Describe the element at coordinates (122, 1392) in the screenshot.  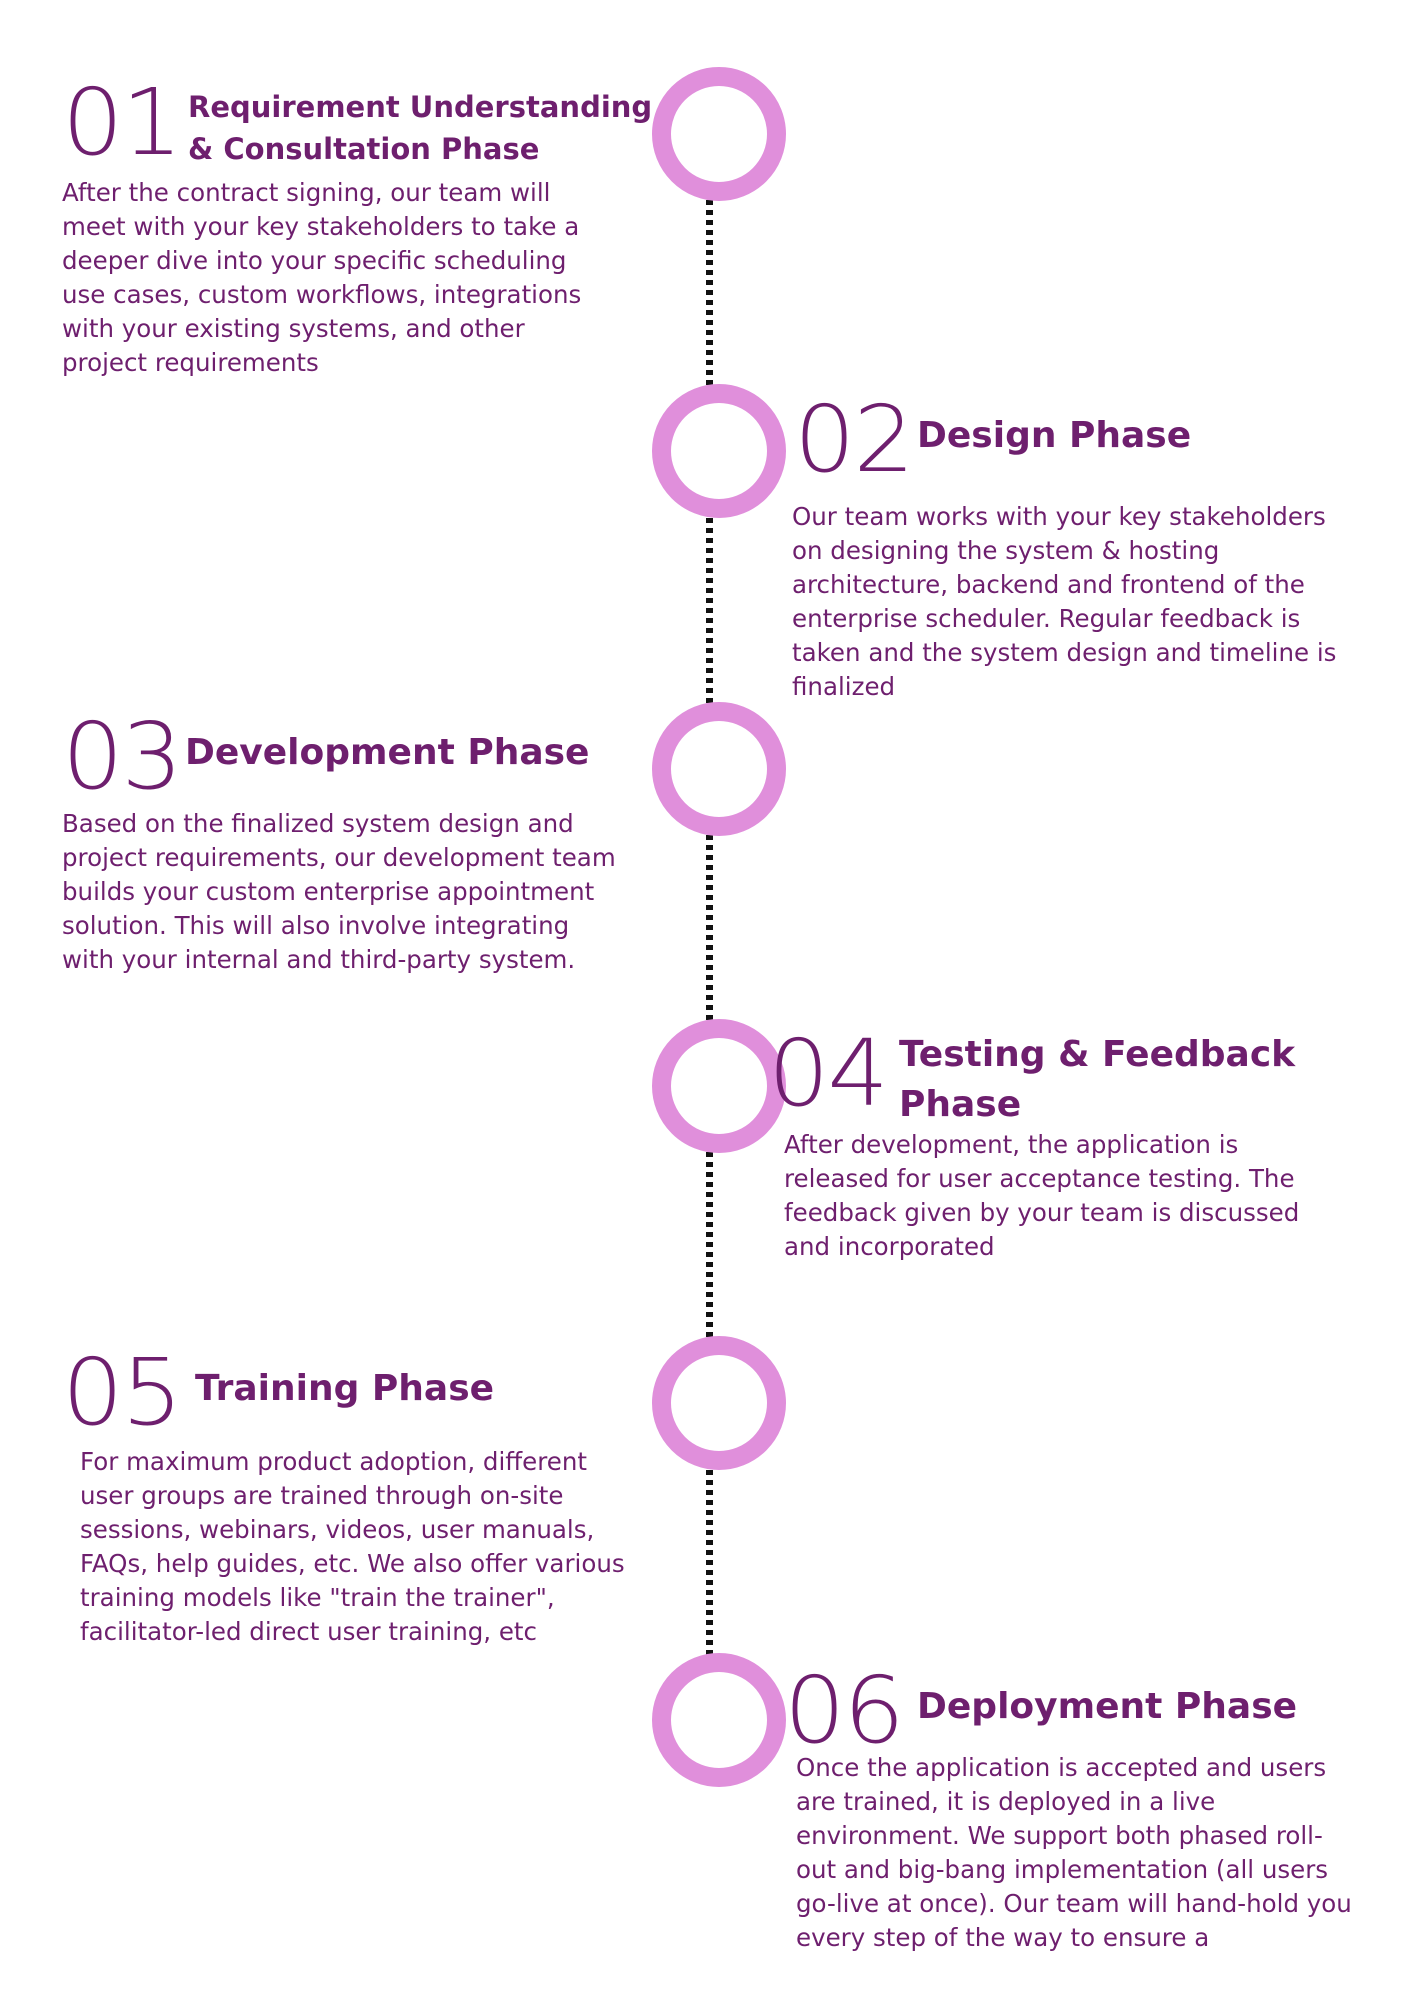
I see `phase-number: 05` at that location.